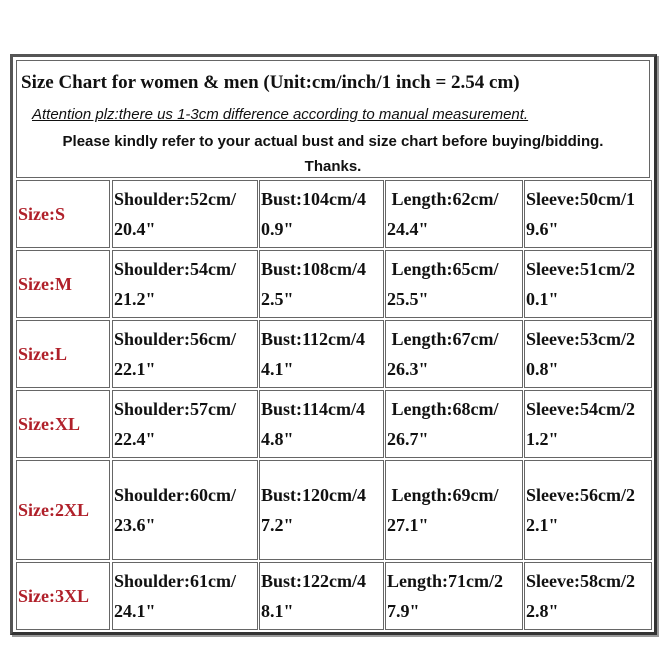 Image resolution: width=670 pixels, height=670 pixels. I want to click on shoulder-value-line: 22.1", so click(135, 369).